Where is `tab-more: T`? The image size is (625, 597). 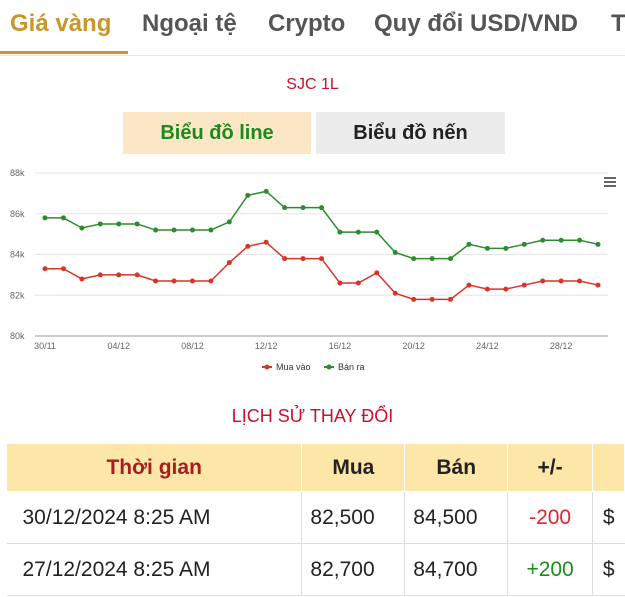
tab-more: T is located at coordinates (618, 23).